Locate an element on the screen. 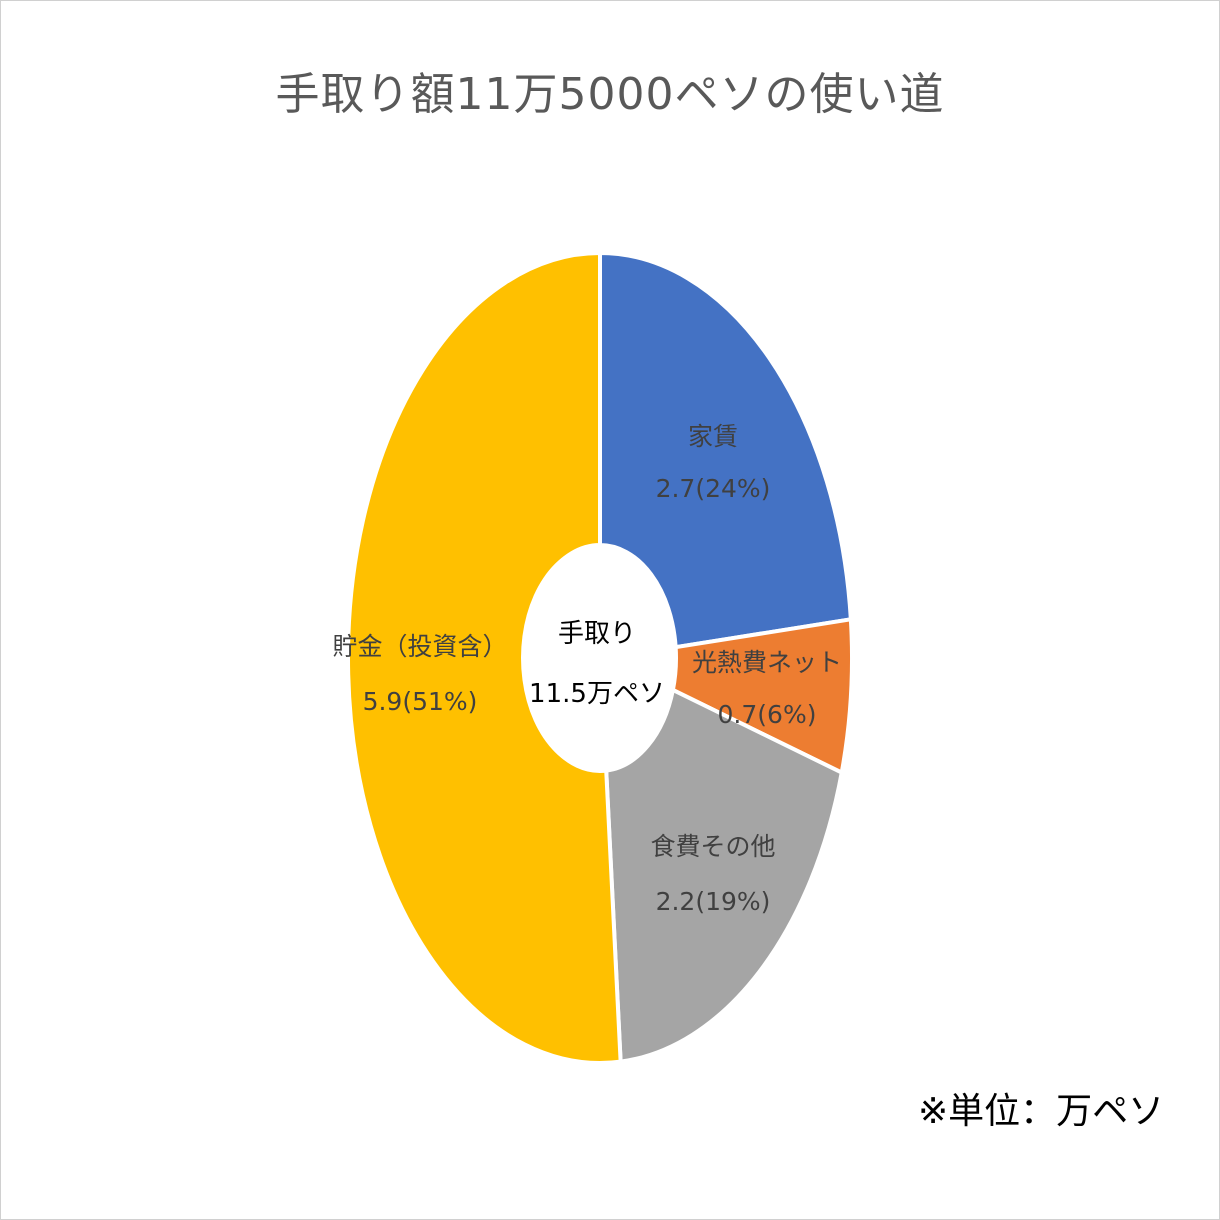 Image resolution: width=1220 pixels, height=1220 pixels. unit-note: ※単位：万ペソ is located at coordinates (1041, 1111).